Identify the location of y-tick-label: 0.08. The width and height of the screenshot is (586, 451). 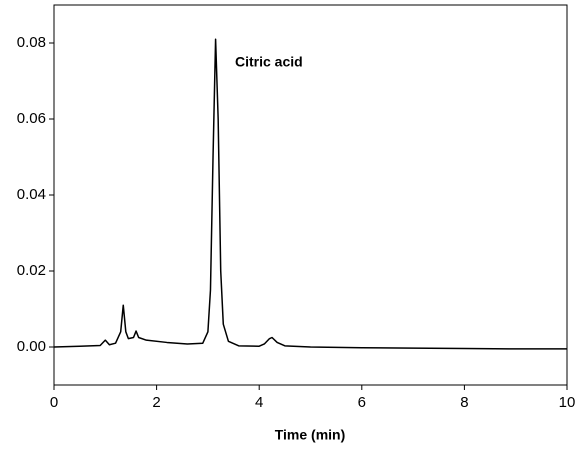
(31, 42).